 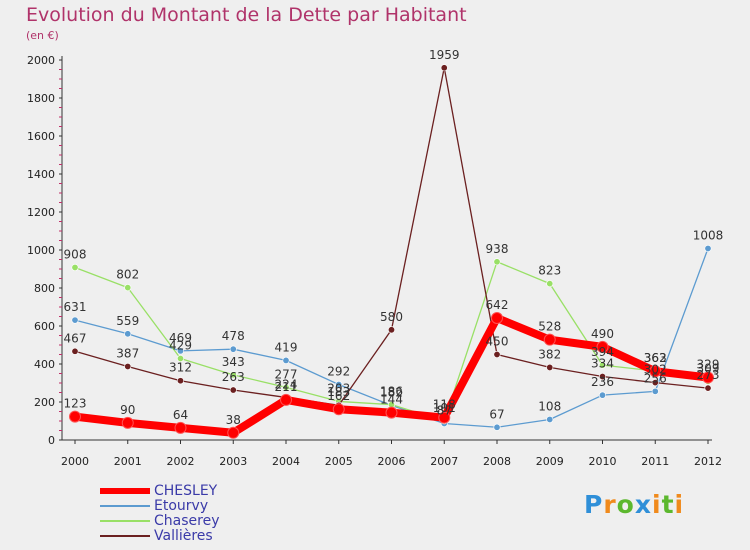 I want to click on data-label-etourvy: 631, so click(x=75, y=307).